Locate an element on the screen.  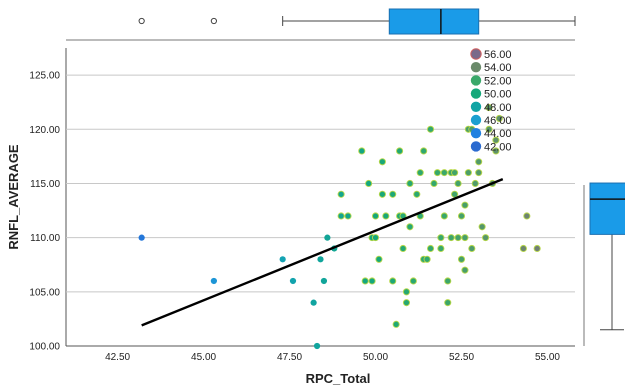
legend-label: 46.00 is located at coordinates (498, 121).